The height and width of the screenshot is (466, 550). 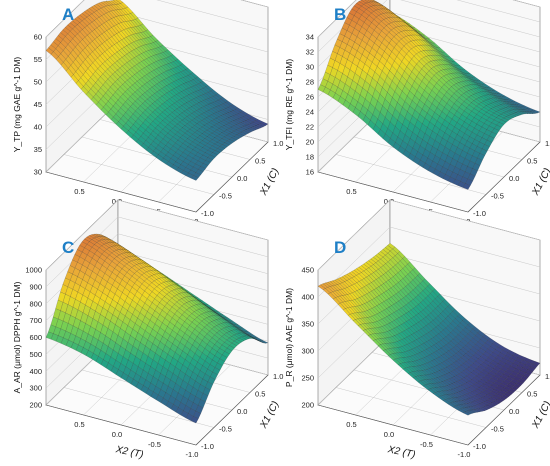 I want to click on z-tick-label: 500, so click(x=35, y=354).